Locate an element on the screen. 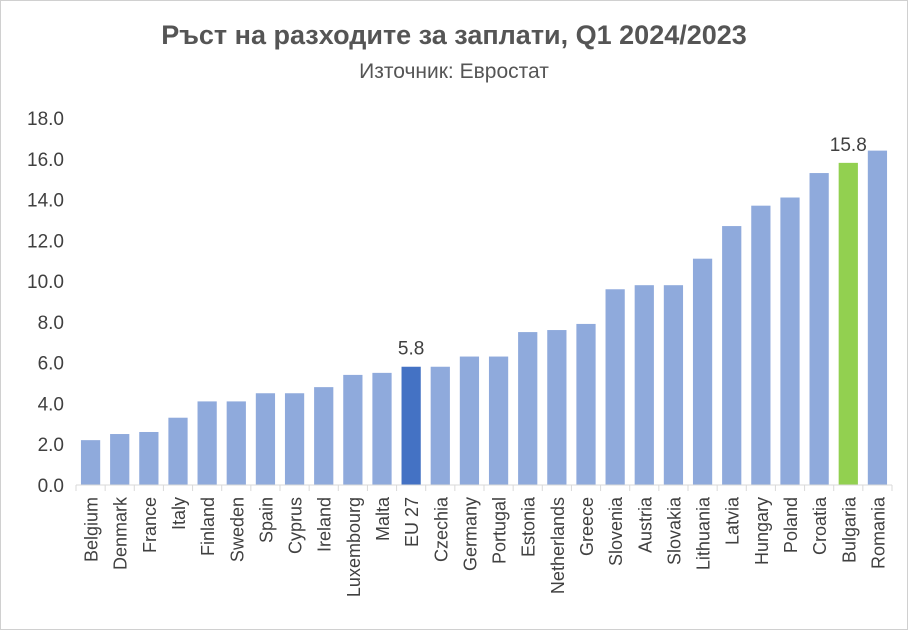 This screenshot has width=908, height=630. x-tick-label: Hungary is located at coordinates (762, 531).